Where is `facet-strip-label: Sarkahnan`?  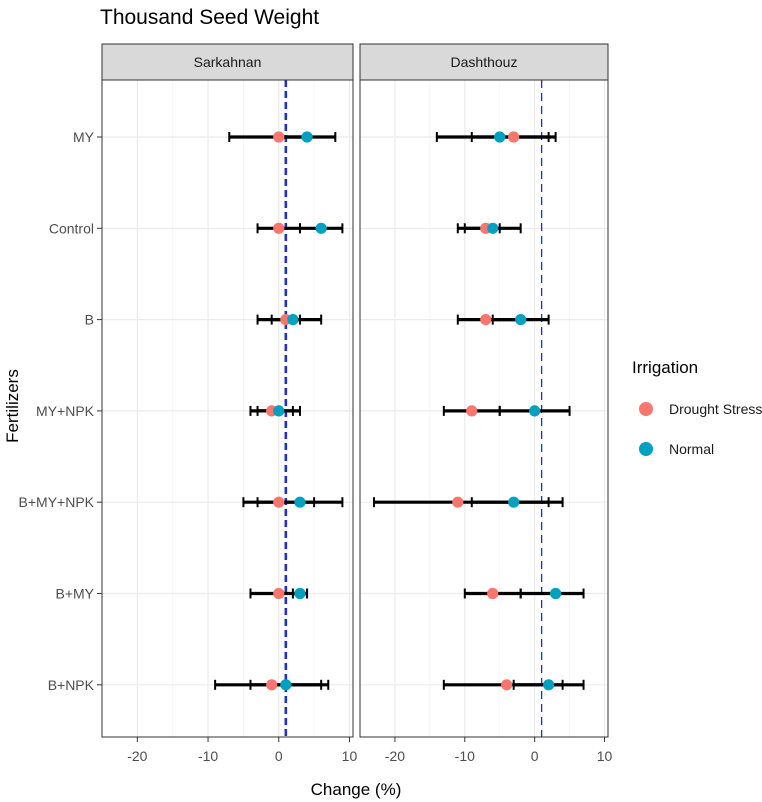
facet-strip-label: Sarkahnan is located at coordinates (228, 62).